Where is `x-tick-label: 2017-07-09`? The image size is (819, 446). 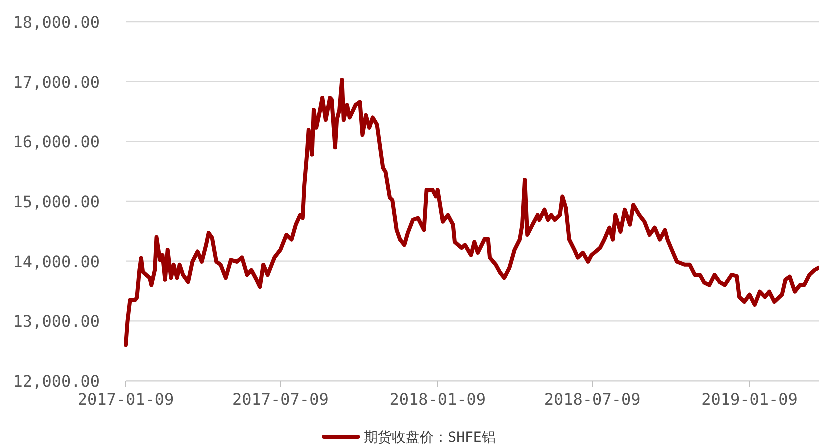
x-tick-label: 2017-07-09 is located at coordinates (280, 399).